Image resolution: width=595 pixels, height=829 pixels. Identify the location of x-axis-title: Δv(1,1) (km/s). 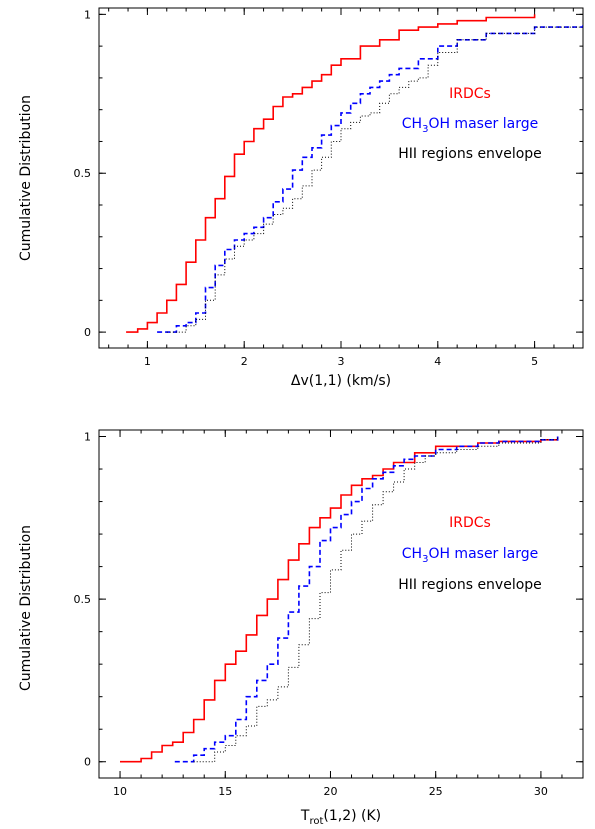
(341, 381).